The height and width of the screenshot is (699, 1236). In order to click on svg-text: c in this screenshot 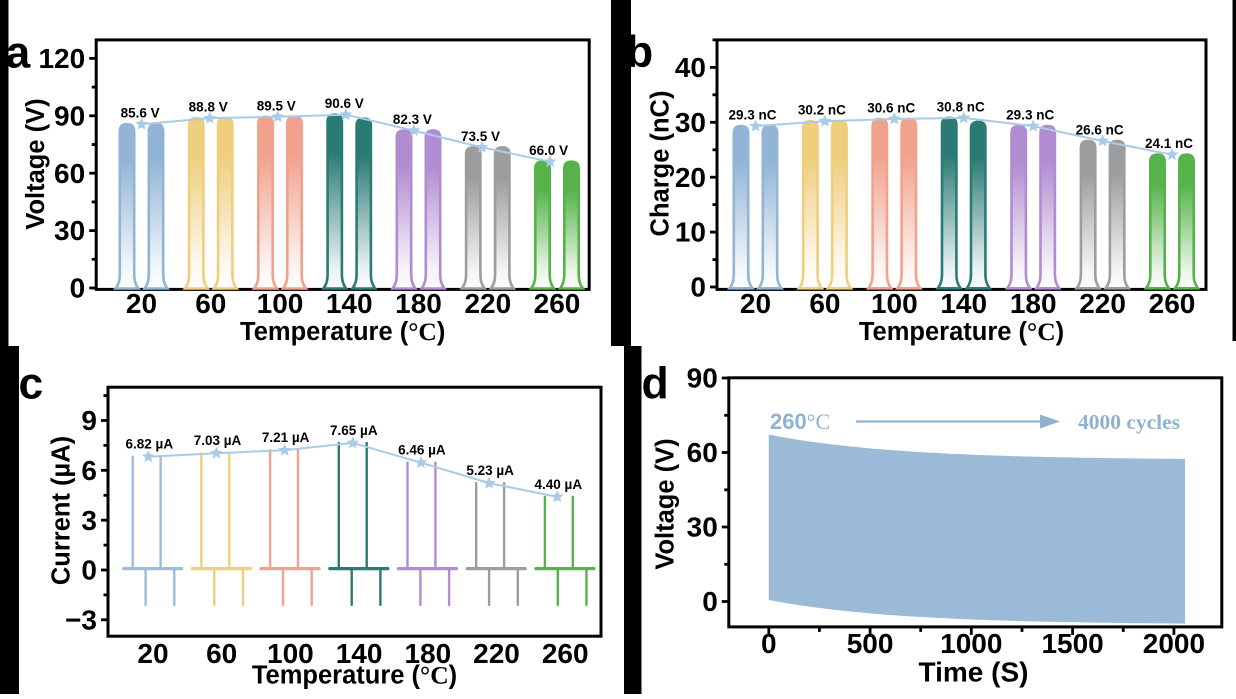, I will do `click(31, 384)`.